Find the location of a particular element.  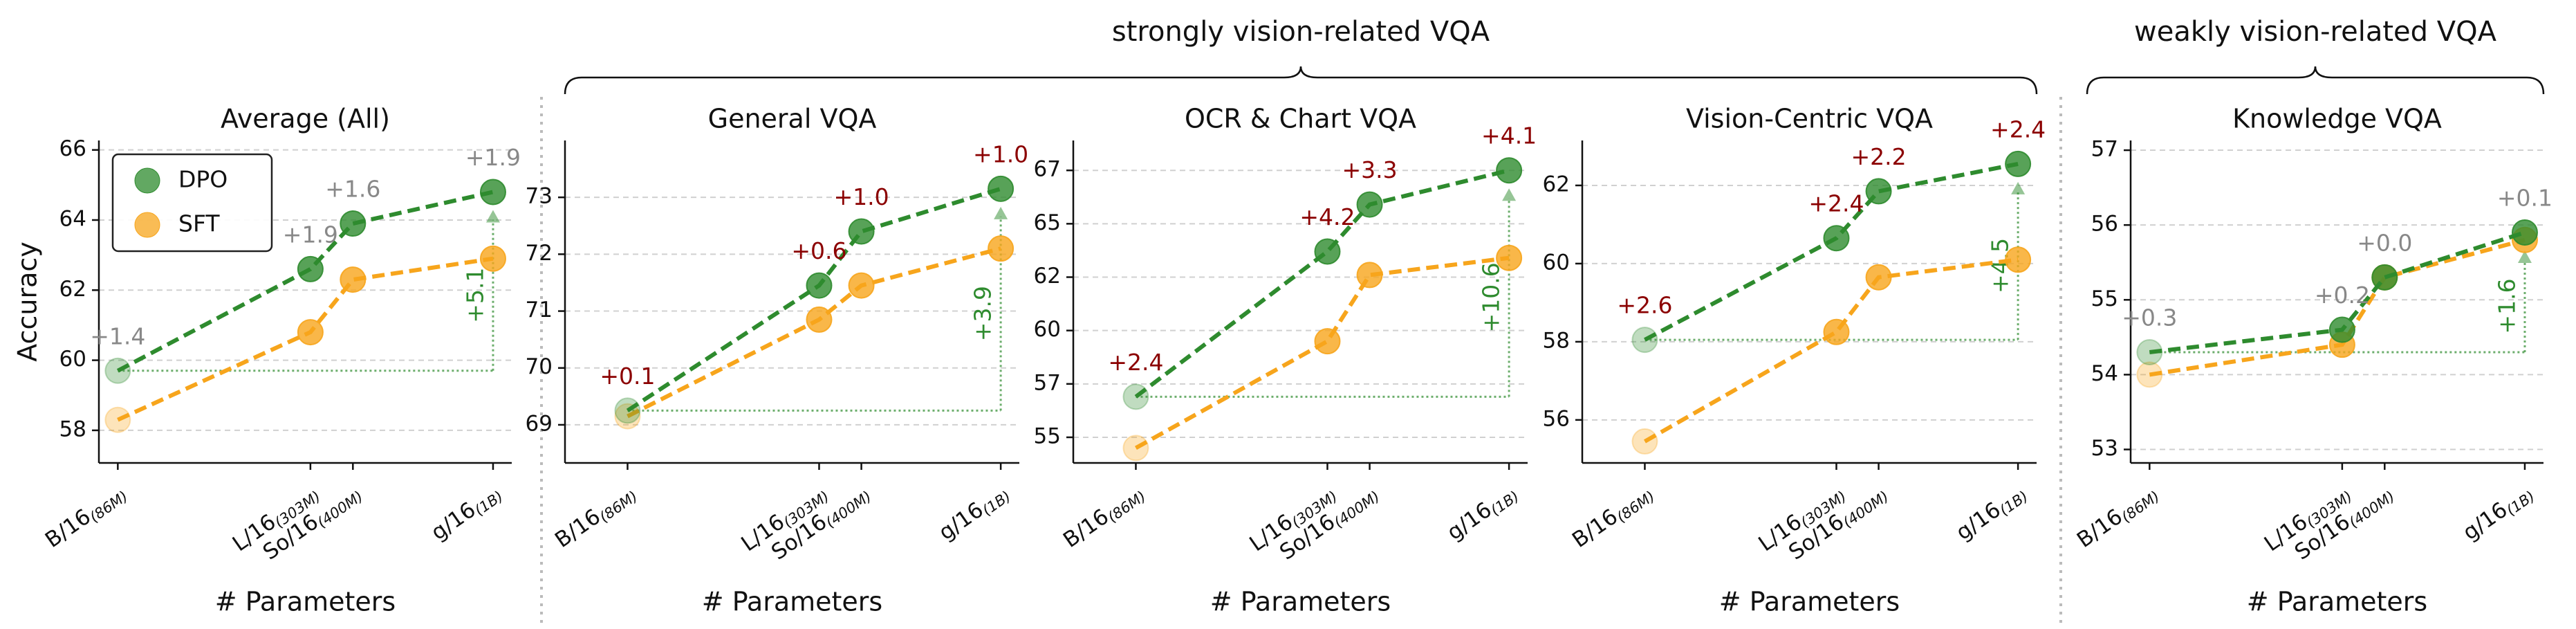

gain-label: +0.0 is located at coordinates (2385, 242).